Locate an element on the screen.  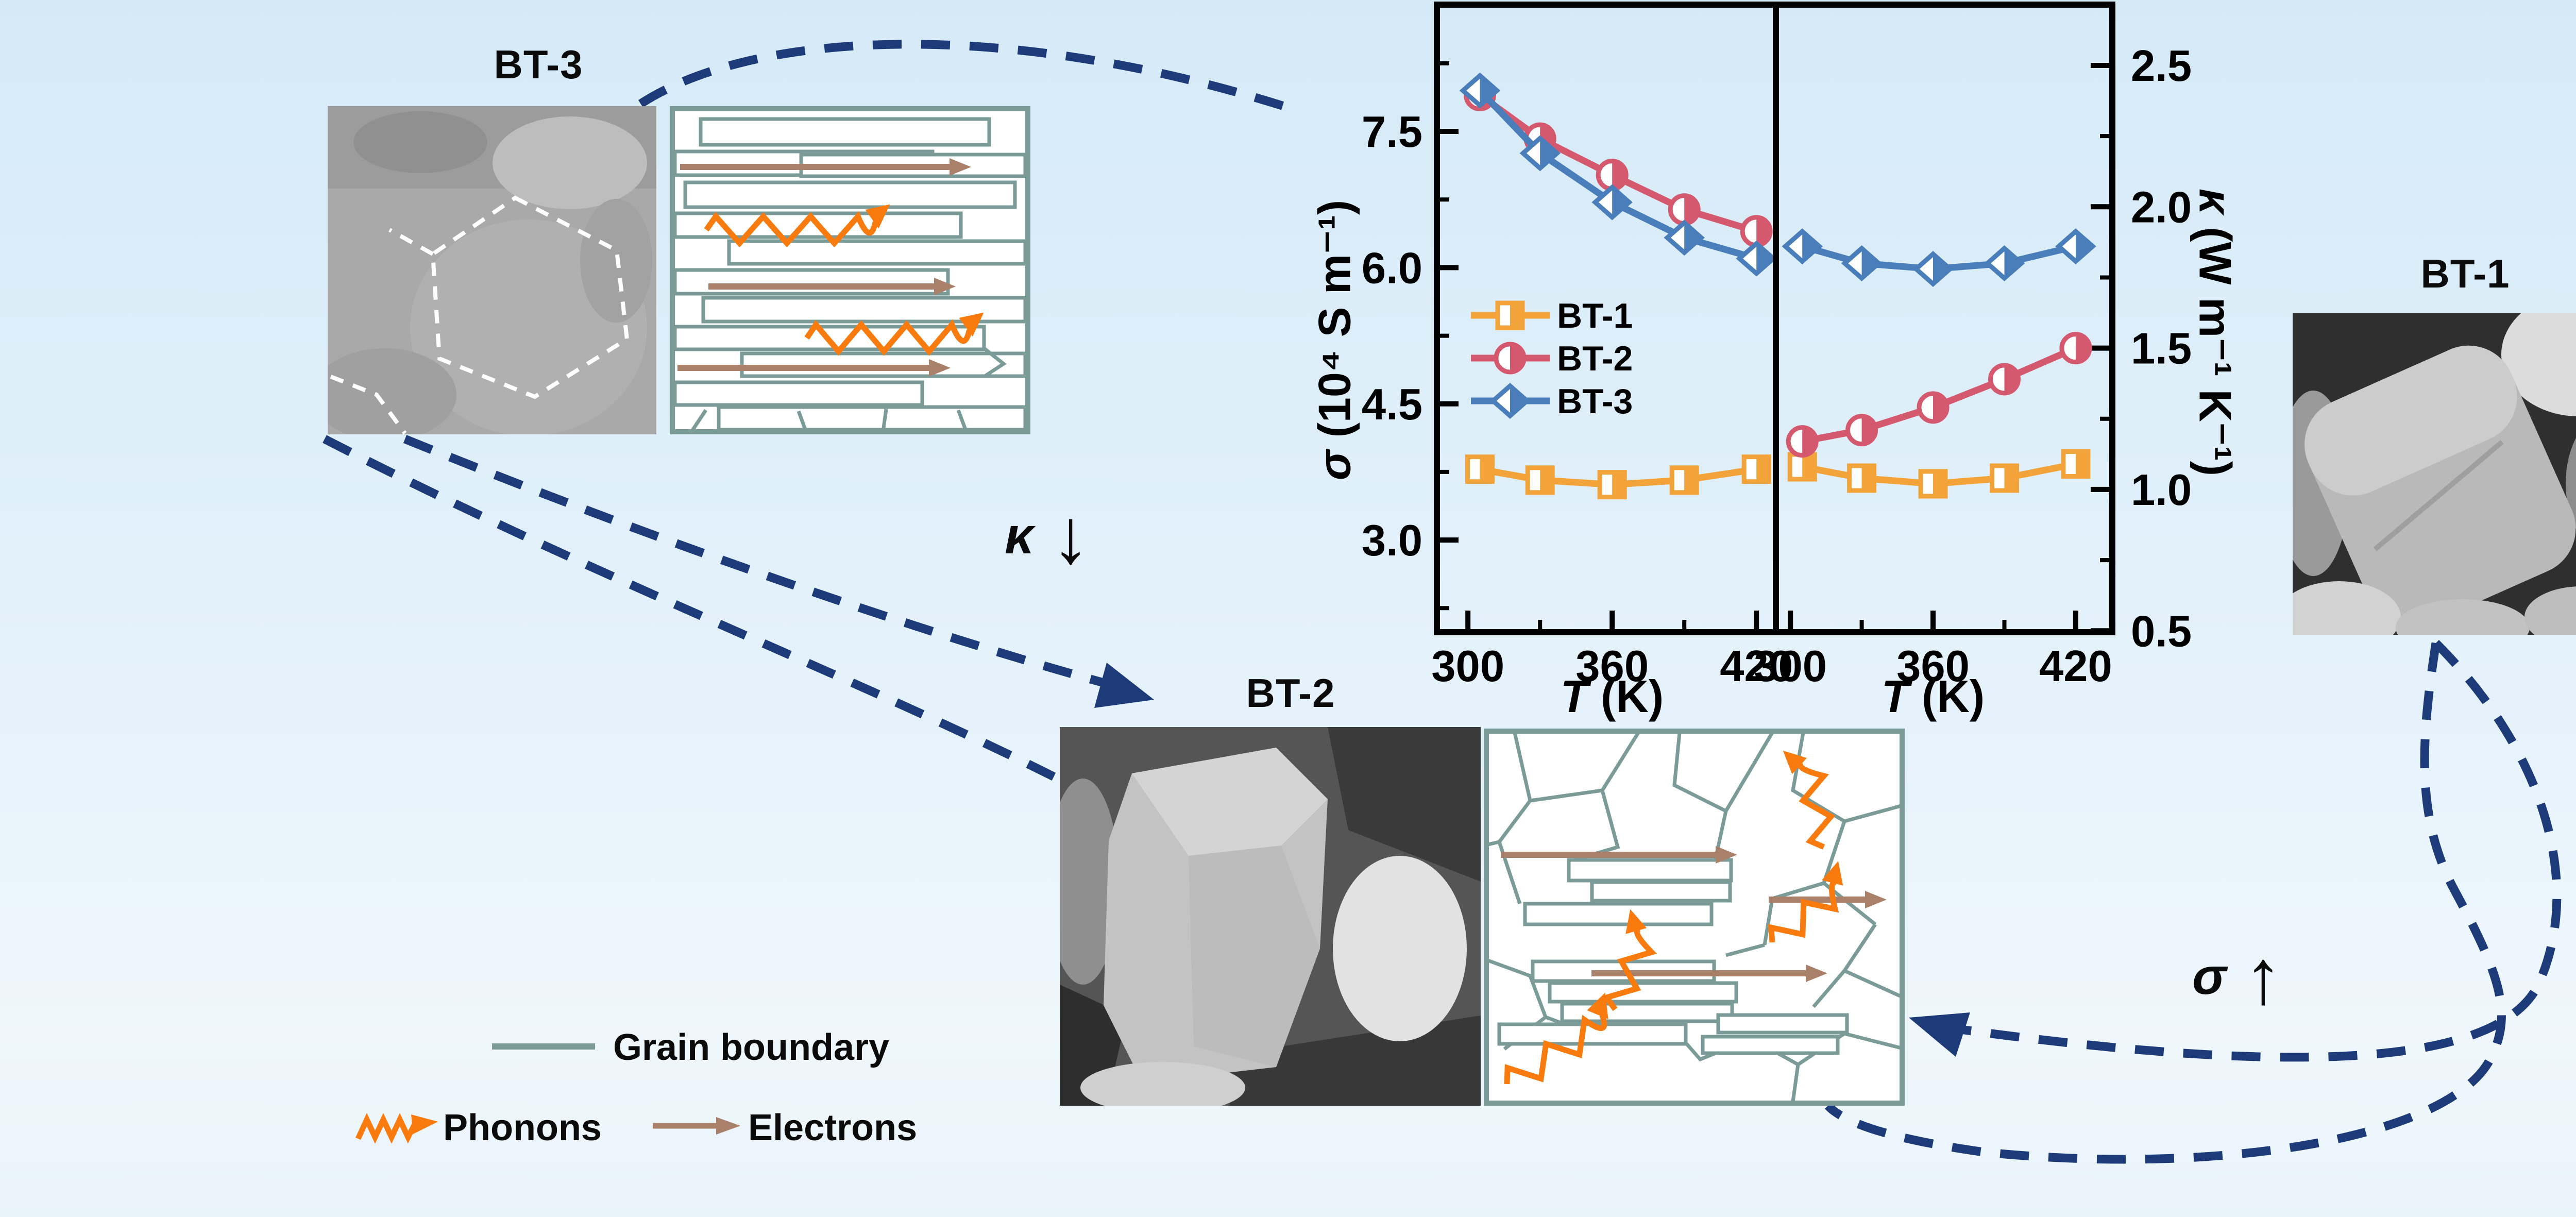
arrowhead-into-bt2-top is located at coordinates (1124, 685).